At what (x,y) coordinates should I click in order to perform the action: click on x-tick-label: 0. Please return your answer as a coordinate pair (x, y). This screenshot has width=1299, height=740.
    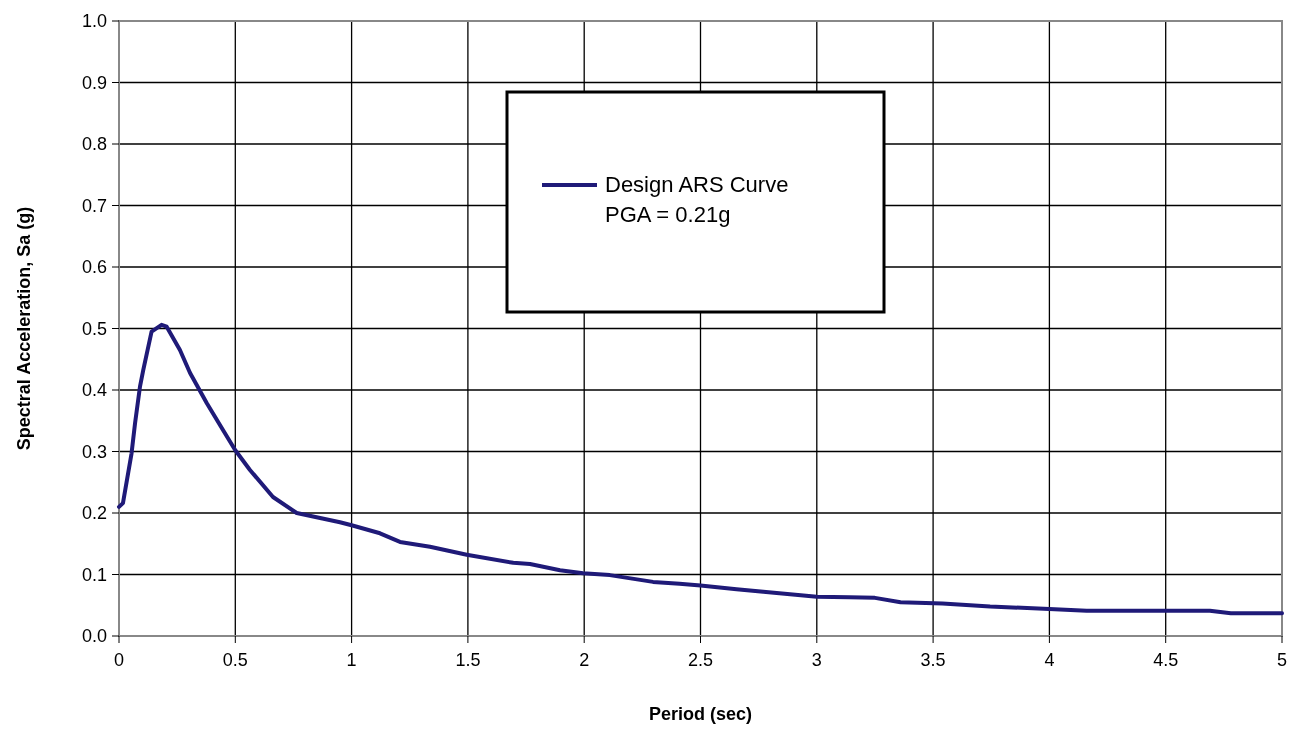
    Looking at the image, I should click on (119, 660).